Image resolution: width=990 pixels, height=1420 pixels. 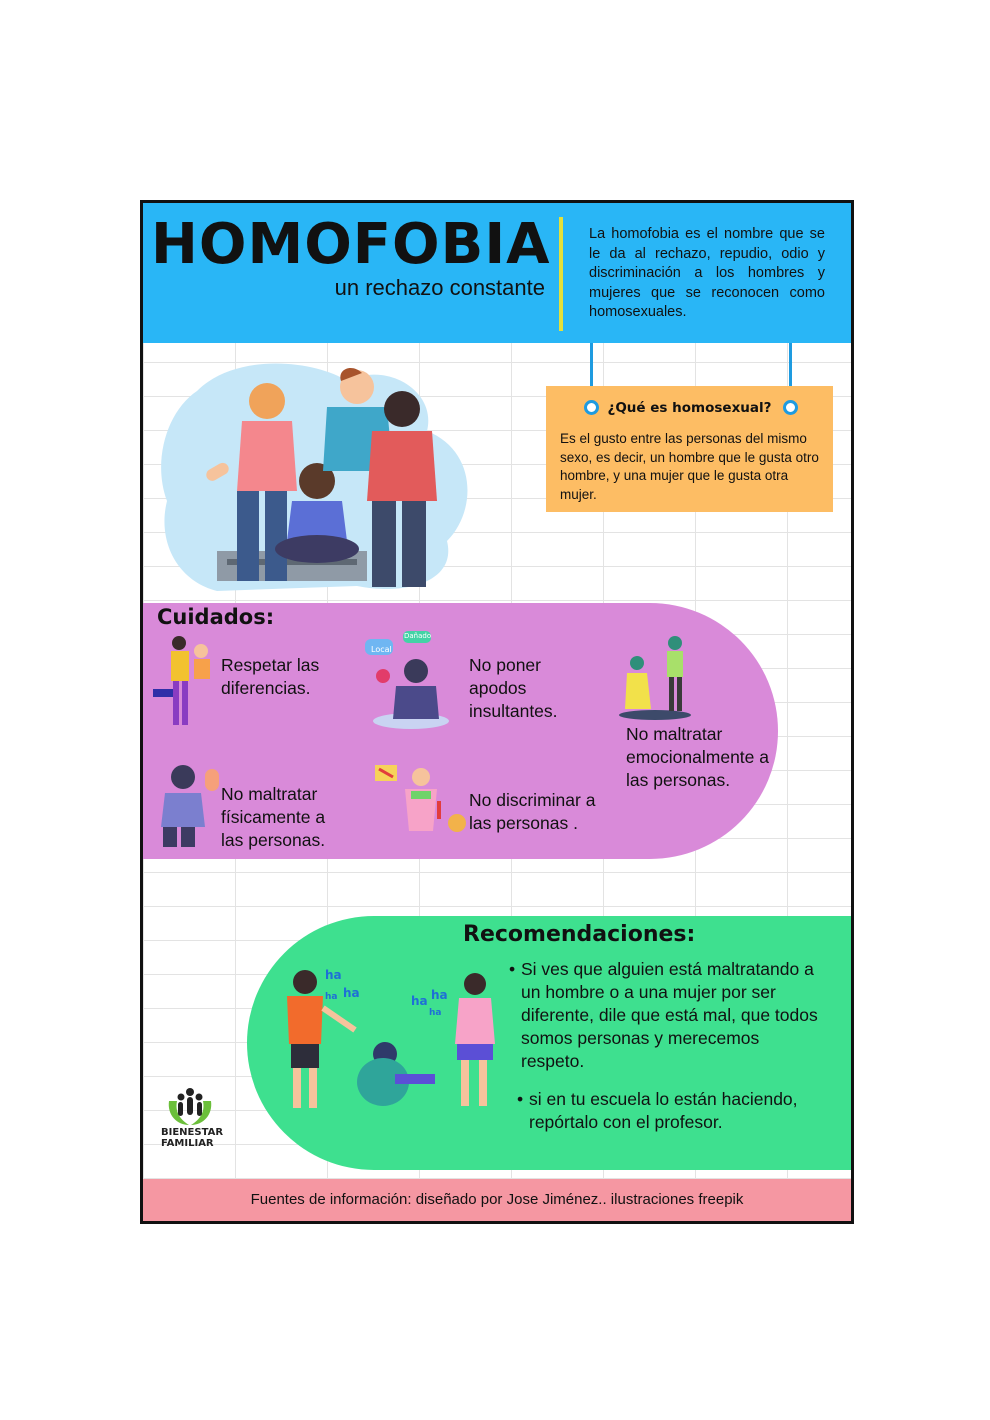 I want to click on page-title: HOMOFOBIA, so click(x=351, y=244).